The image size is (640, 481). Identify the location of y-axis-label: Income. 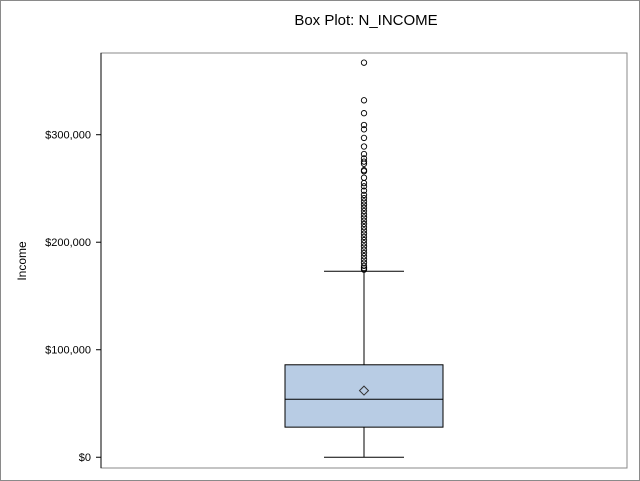
(22, 261).